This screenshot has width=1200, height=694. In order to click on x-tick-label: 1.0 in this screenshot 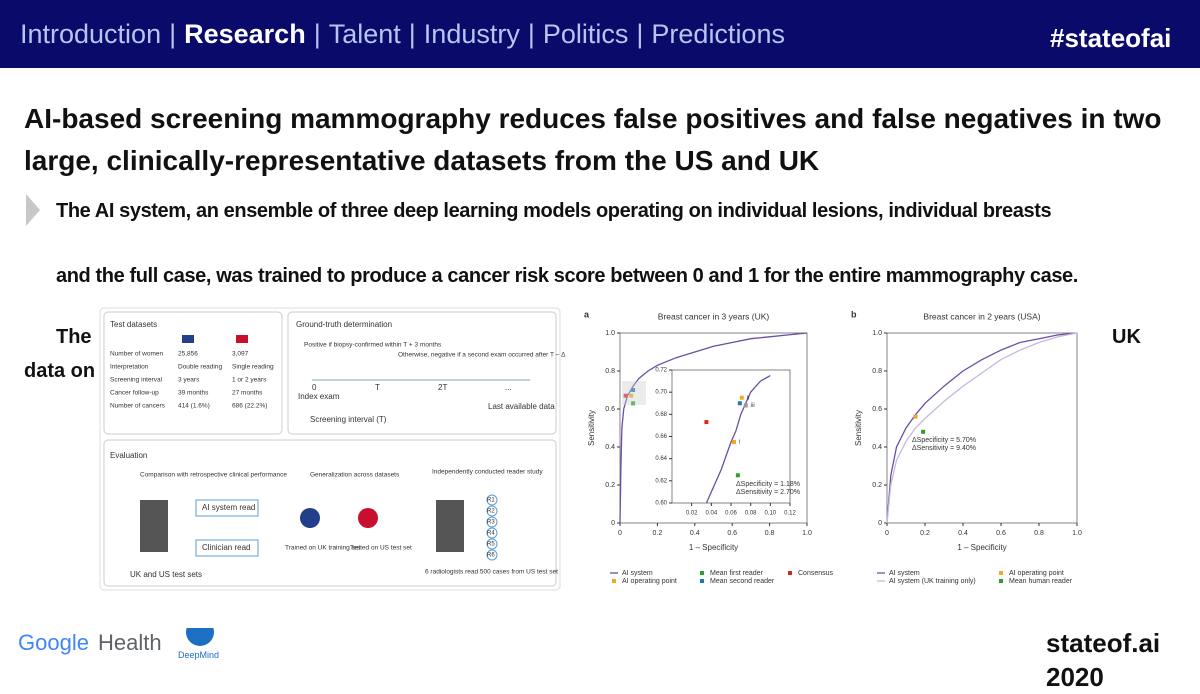, I will do `click(807, 533)`.